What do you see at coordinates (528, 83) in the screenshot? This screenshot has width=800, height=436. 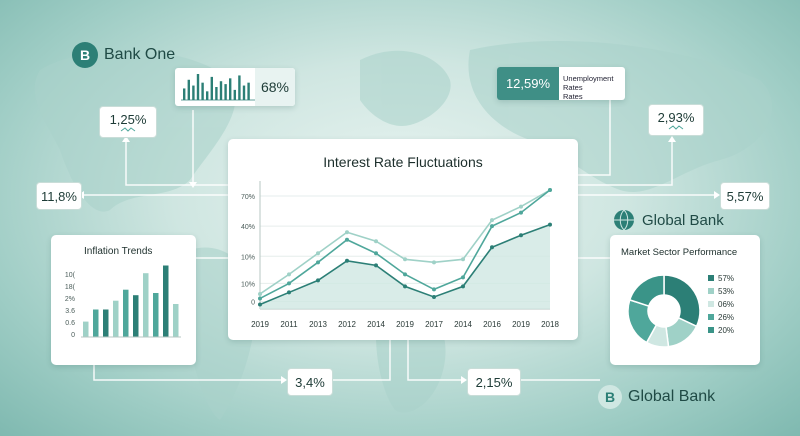 I see `unemployment-value: 12,59%` at bounding box center [528, 83].